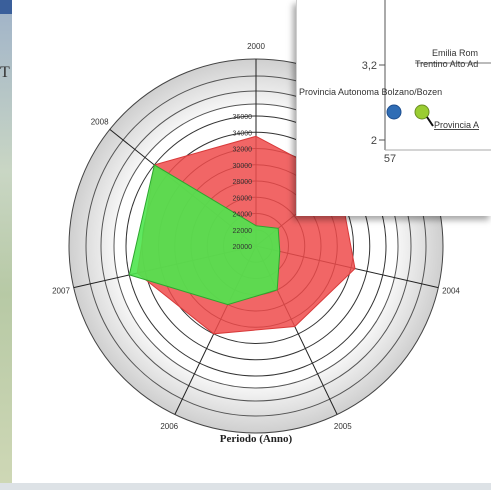  Describe the element at coordinates (243, 166) in the screenshot. I see `radar-tick-label: 30000` at that location.